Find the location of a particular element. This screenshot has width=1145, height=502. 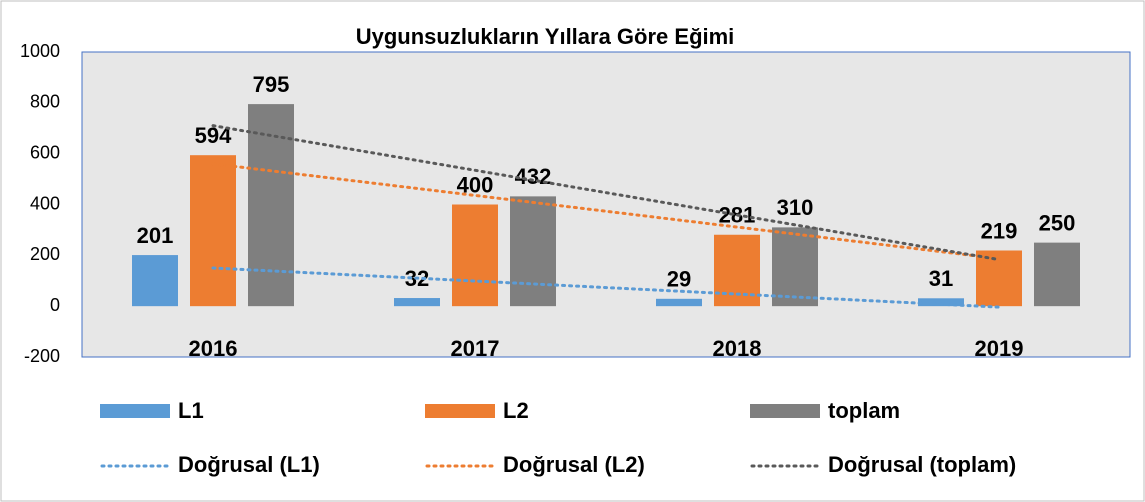

data-label: 201 is located at coordinates (155, 235).